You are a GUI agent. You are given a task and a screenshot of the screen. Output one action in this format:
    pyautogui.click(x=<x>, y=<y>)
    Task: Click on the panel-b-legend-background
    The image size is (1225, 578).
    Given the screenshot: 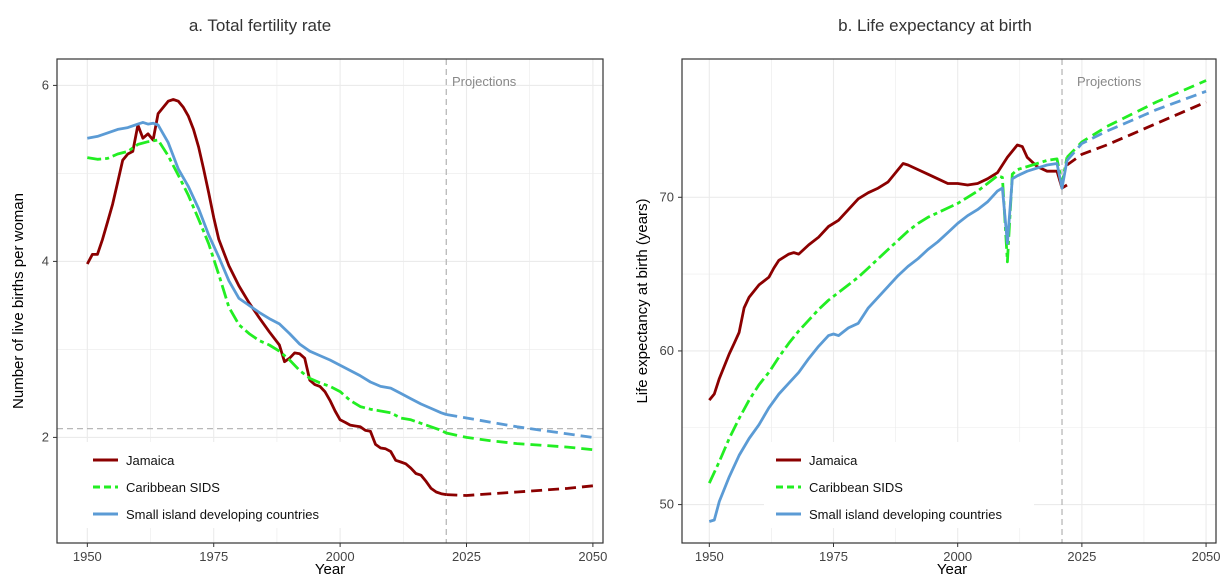 What is the action you would take?
    pyautogui.click(x=899, y=485)
    